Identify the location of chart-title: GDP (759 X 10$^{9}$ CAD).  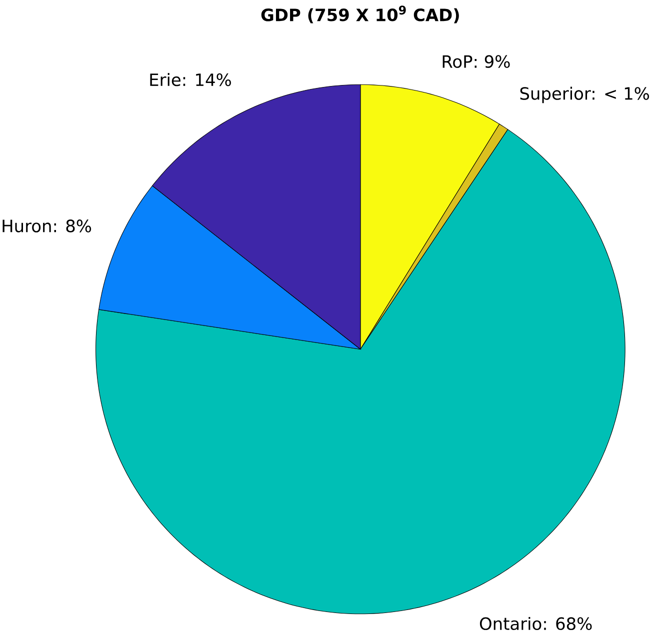
(360, 15).